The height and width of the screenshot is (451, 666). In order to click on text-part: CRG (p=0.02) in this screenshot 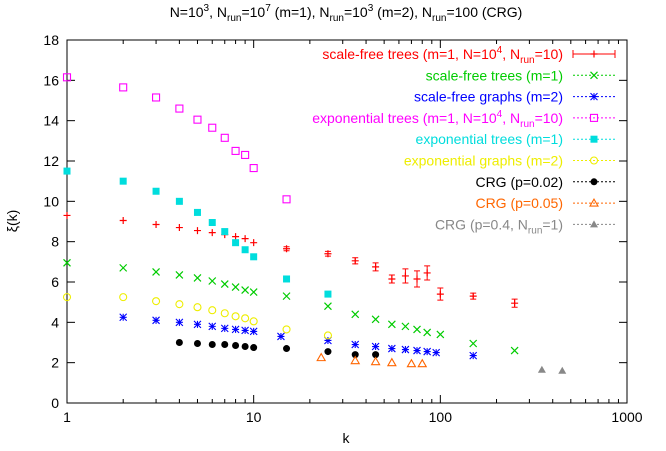, I will do `click(519, 182)`.